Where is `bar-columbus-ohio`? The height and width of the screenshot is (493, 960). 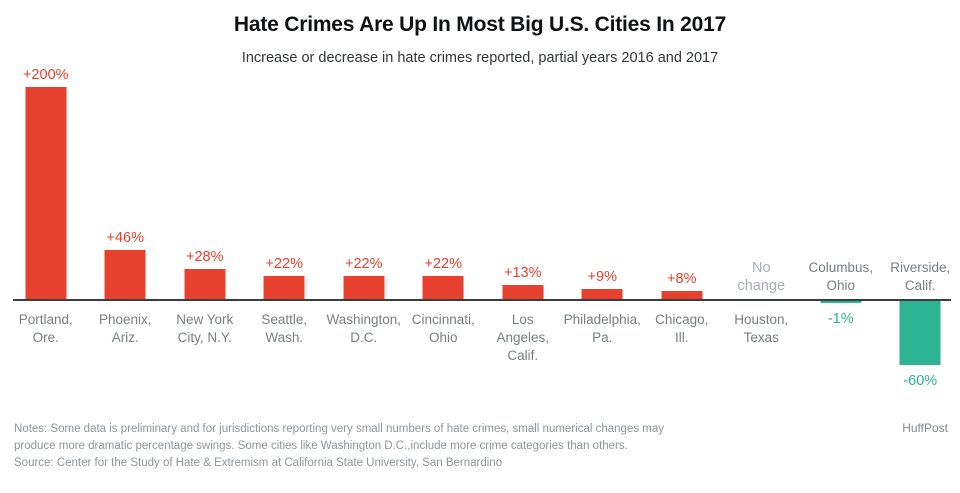 bar-columbus-ohio is located at coordinates (840, 302).